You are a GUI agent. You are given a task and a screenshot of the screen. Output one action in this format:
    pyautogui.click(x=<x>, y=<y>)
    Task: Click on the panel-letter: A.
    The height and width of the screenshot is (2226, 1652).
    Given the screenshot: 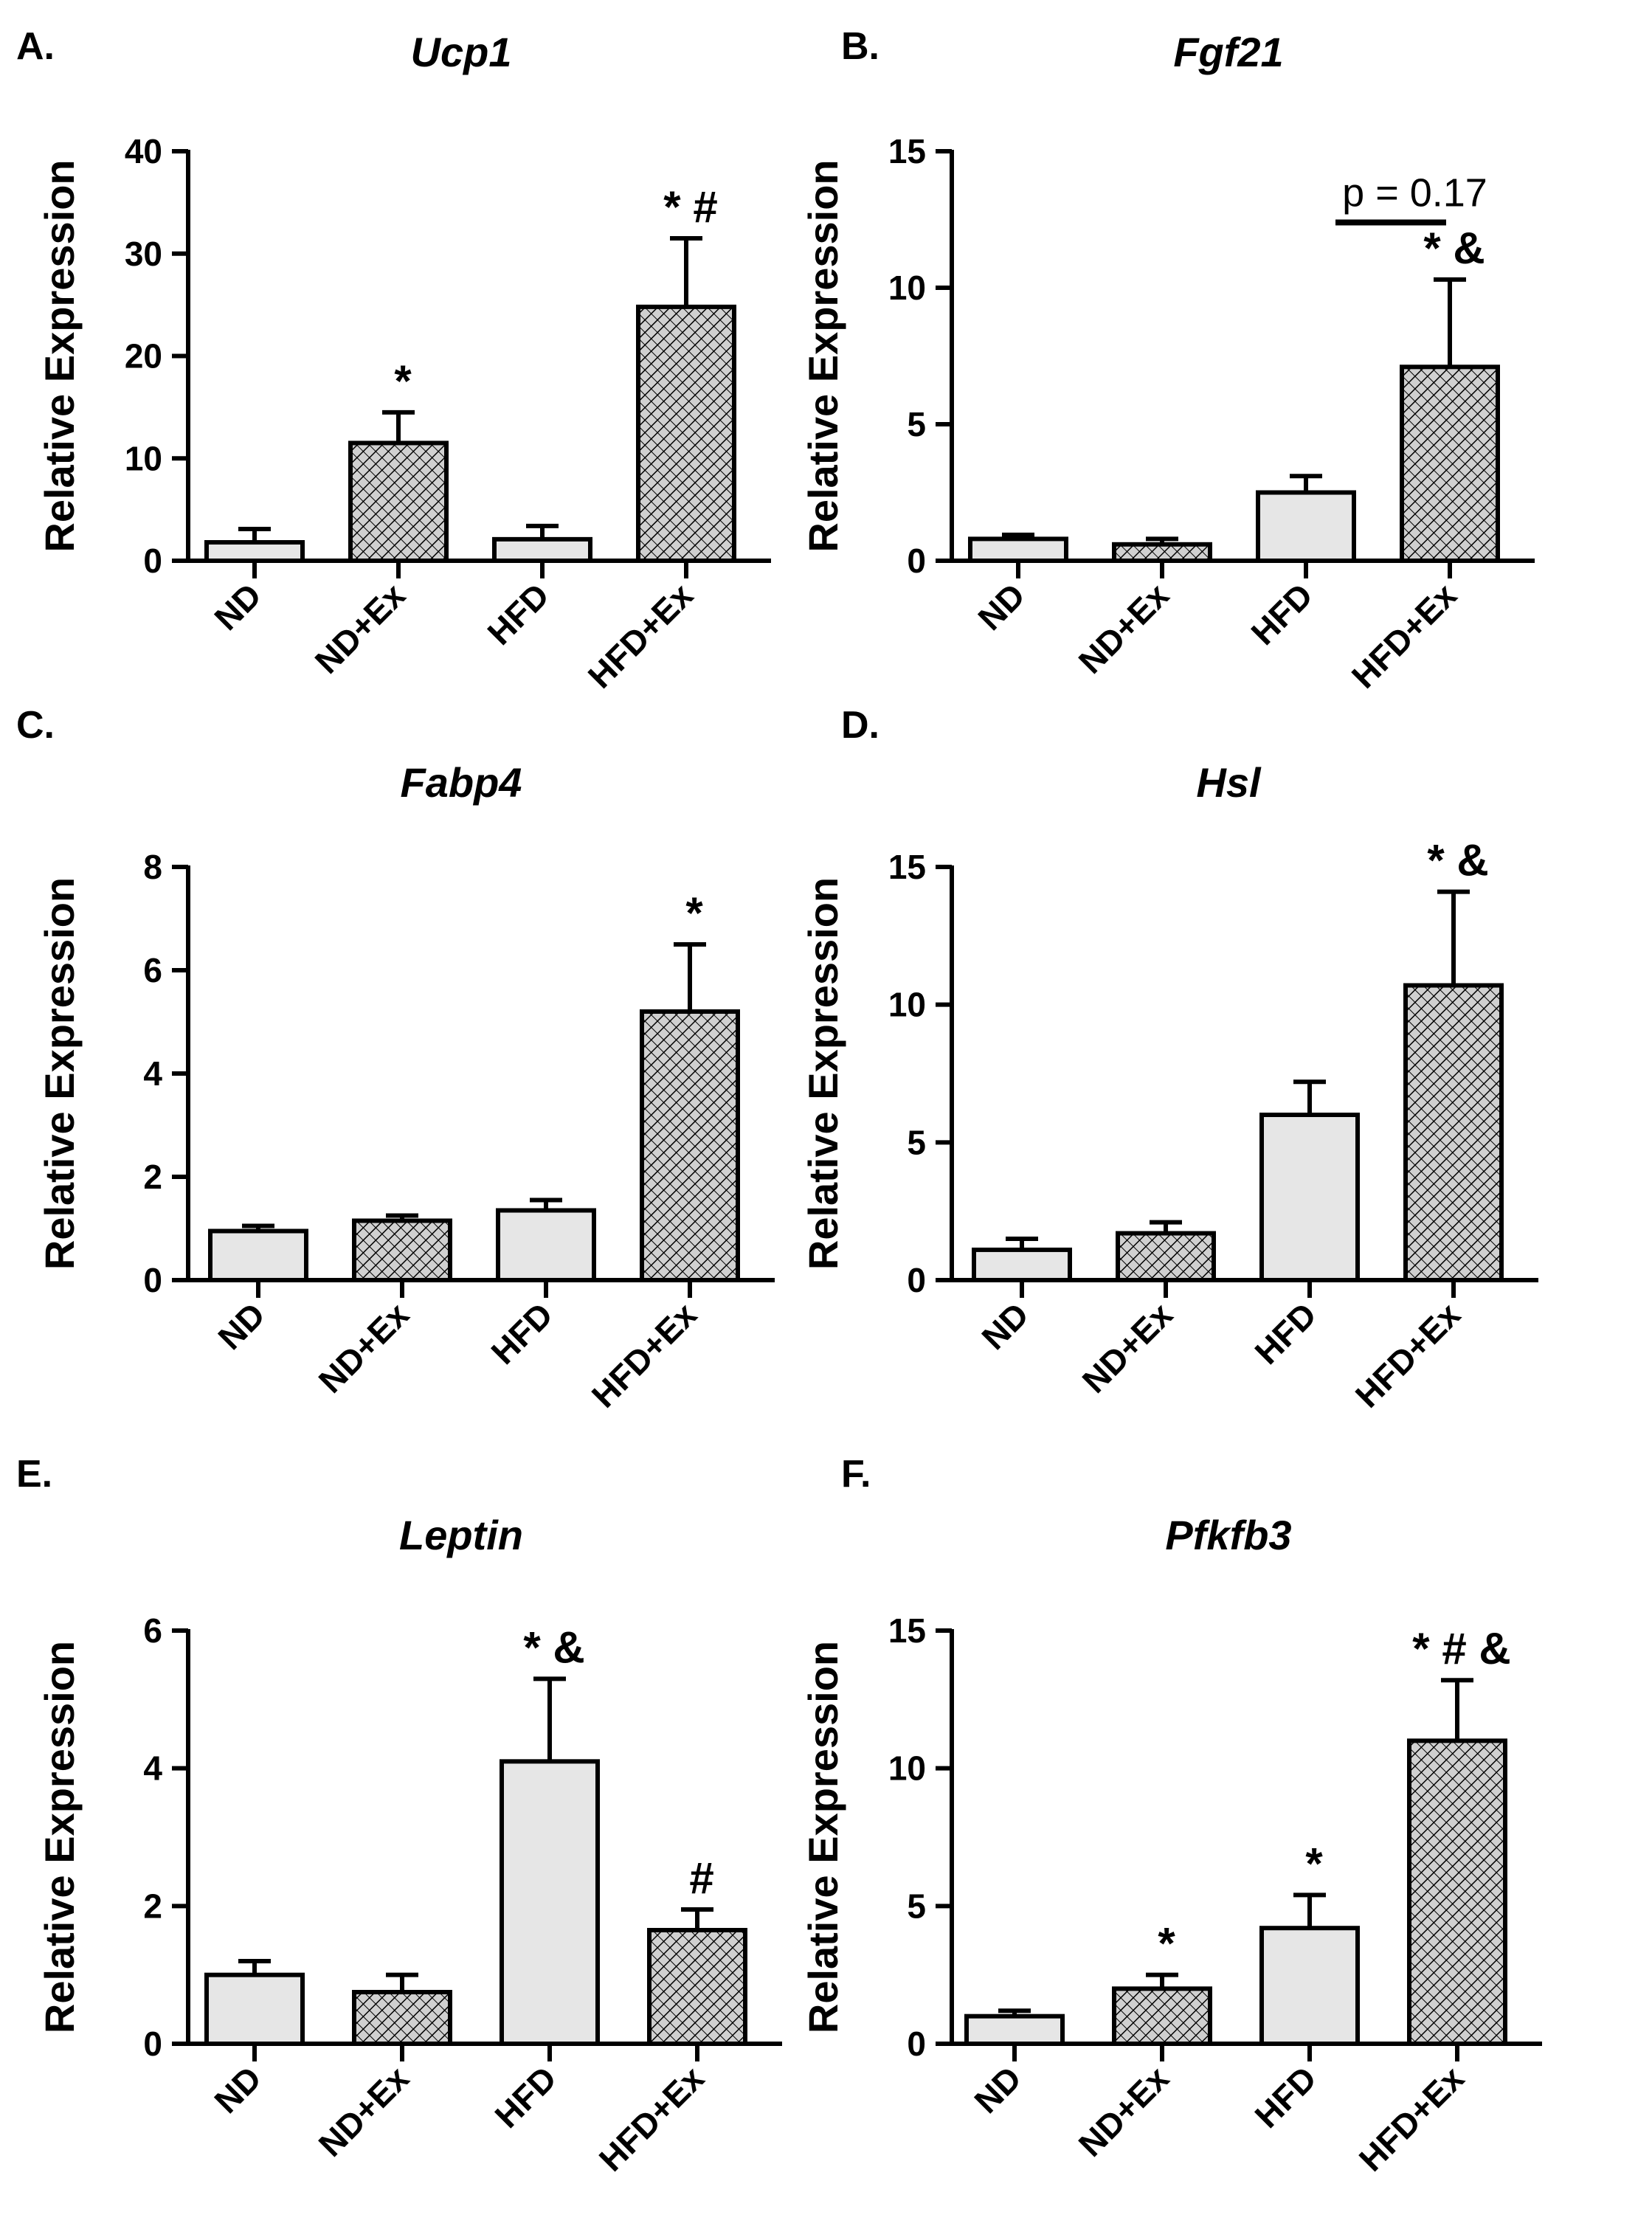 What is the action you would take?
    pyautogui.click(x=36, y=47)
    